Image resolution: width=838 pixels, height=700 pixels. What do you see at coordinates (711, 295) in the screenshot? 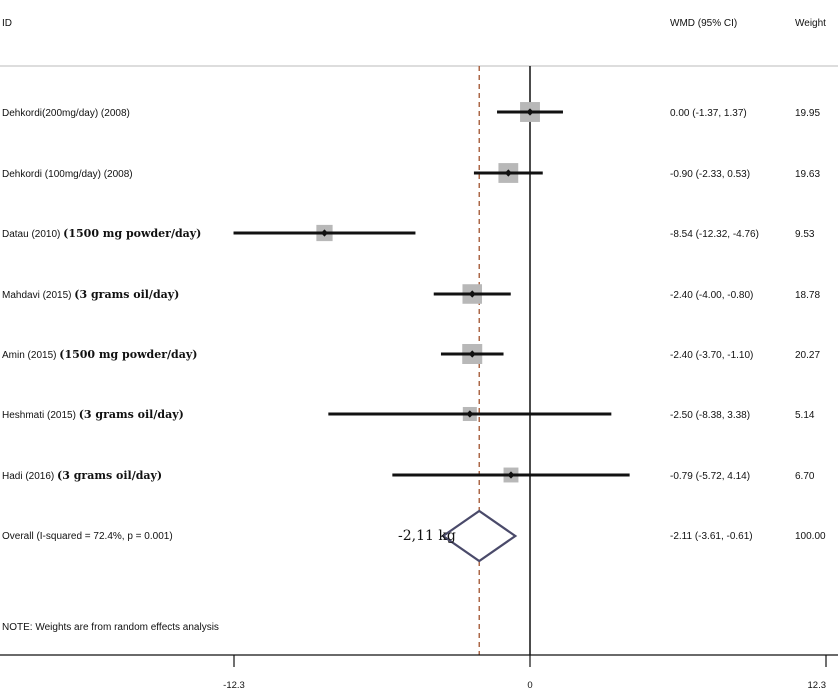
I see `study-ci-text: -2.40 (-4.00, -0.80)` at bounding box center [711, 295].